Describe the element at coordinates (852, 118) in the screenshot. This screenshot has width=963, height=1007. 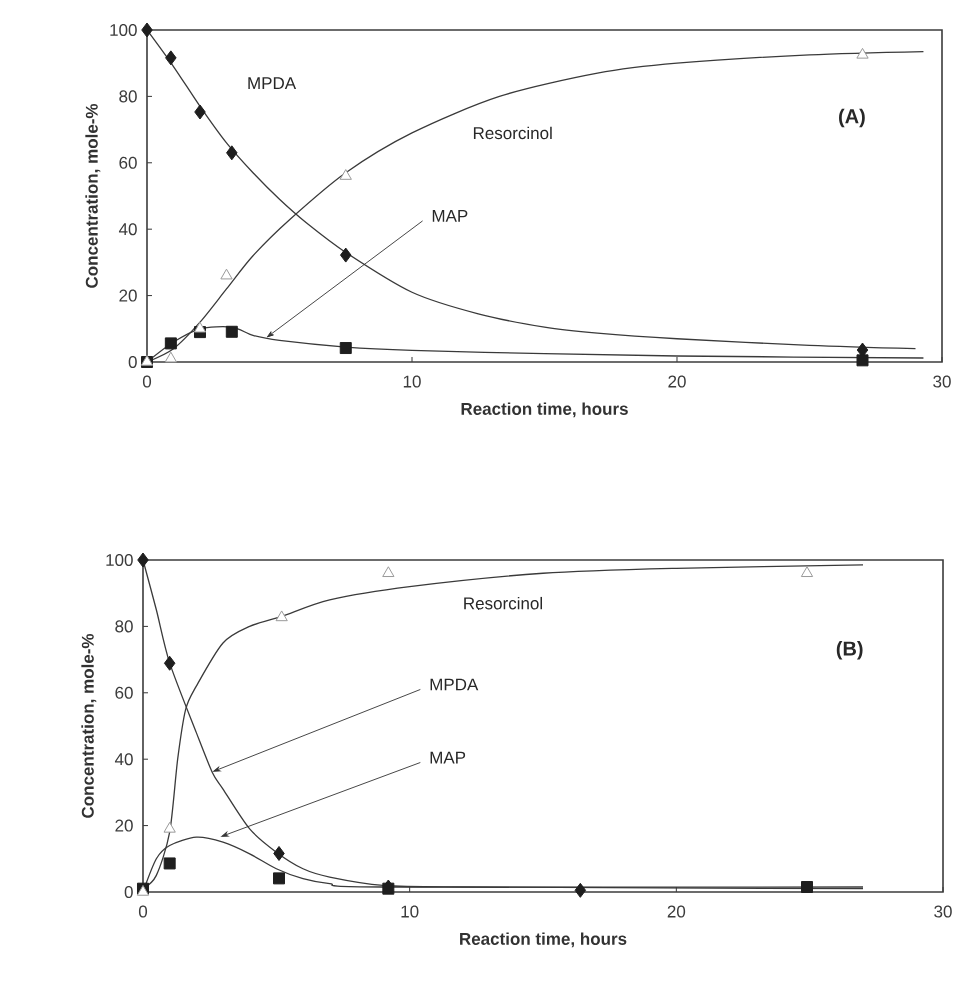
I see `annotation: (A)` at that location.